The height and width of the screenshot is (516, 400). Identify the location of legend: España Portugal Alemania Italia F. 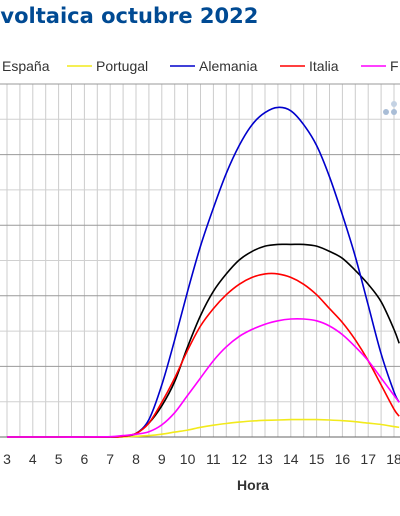
(199, 66).